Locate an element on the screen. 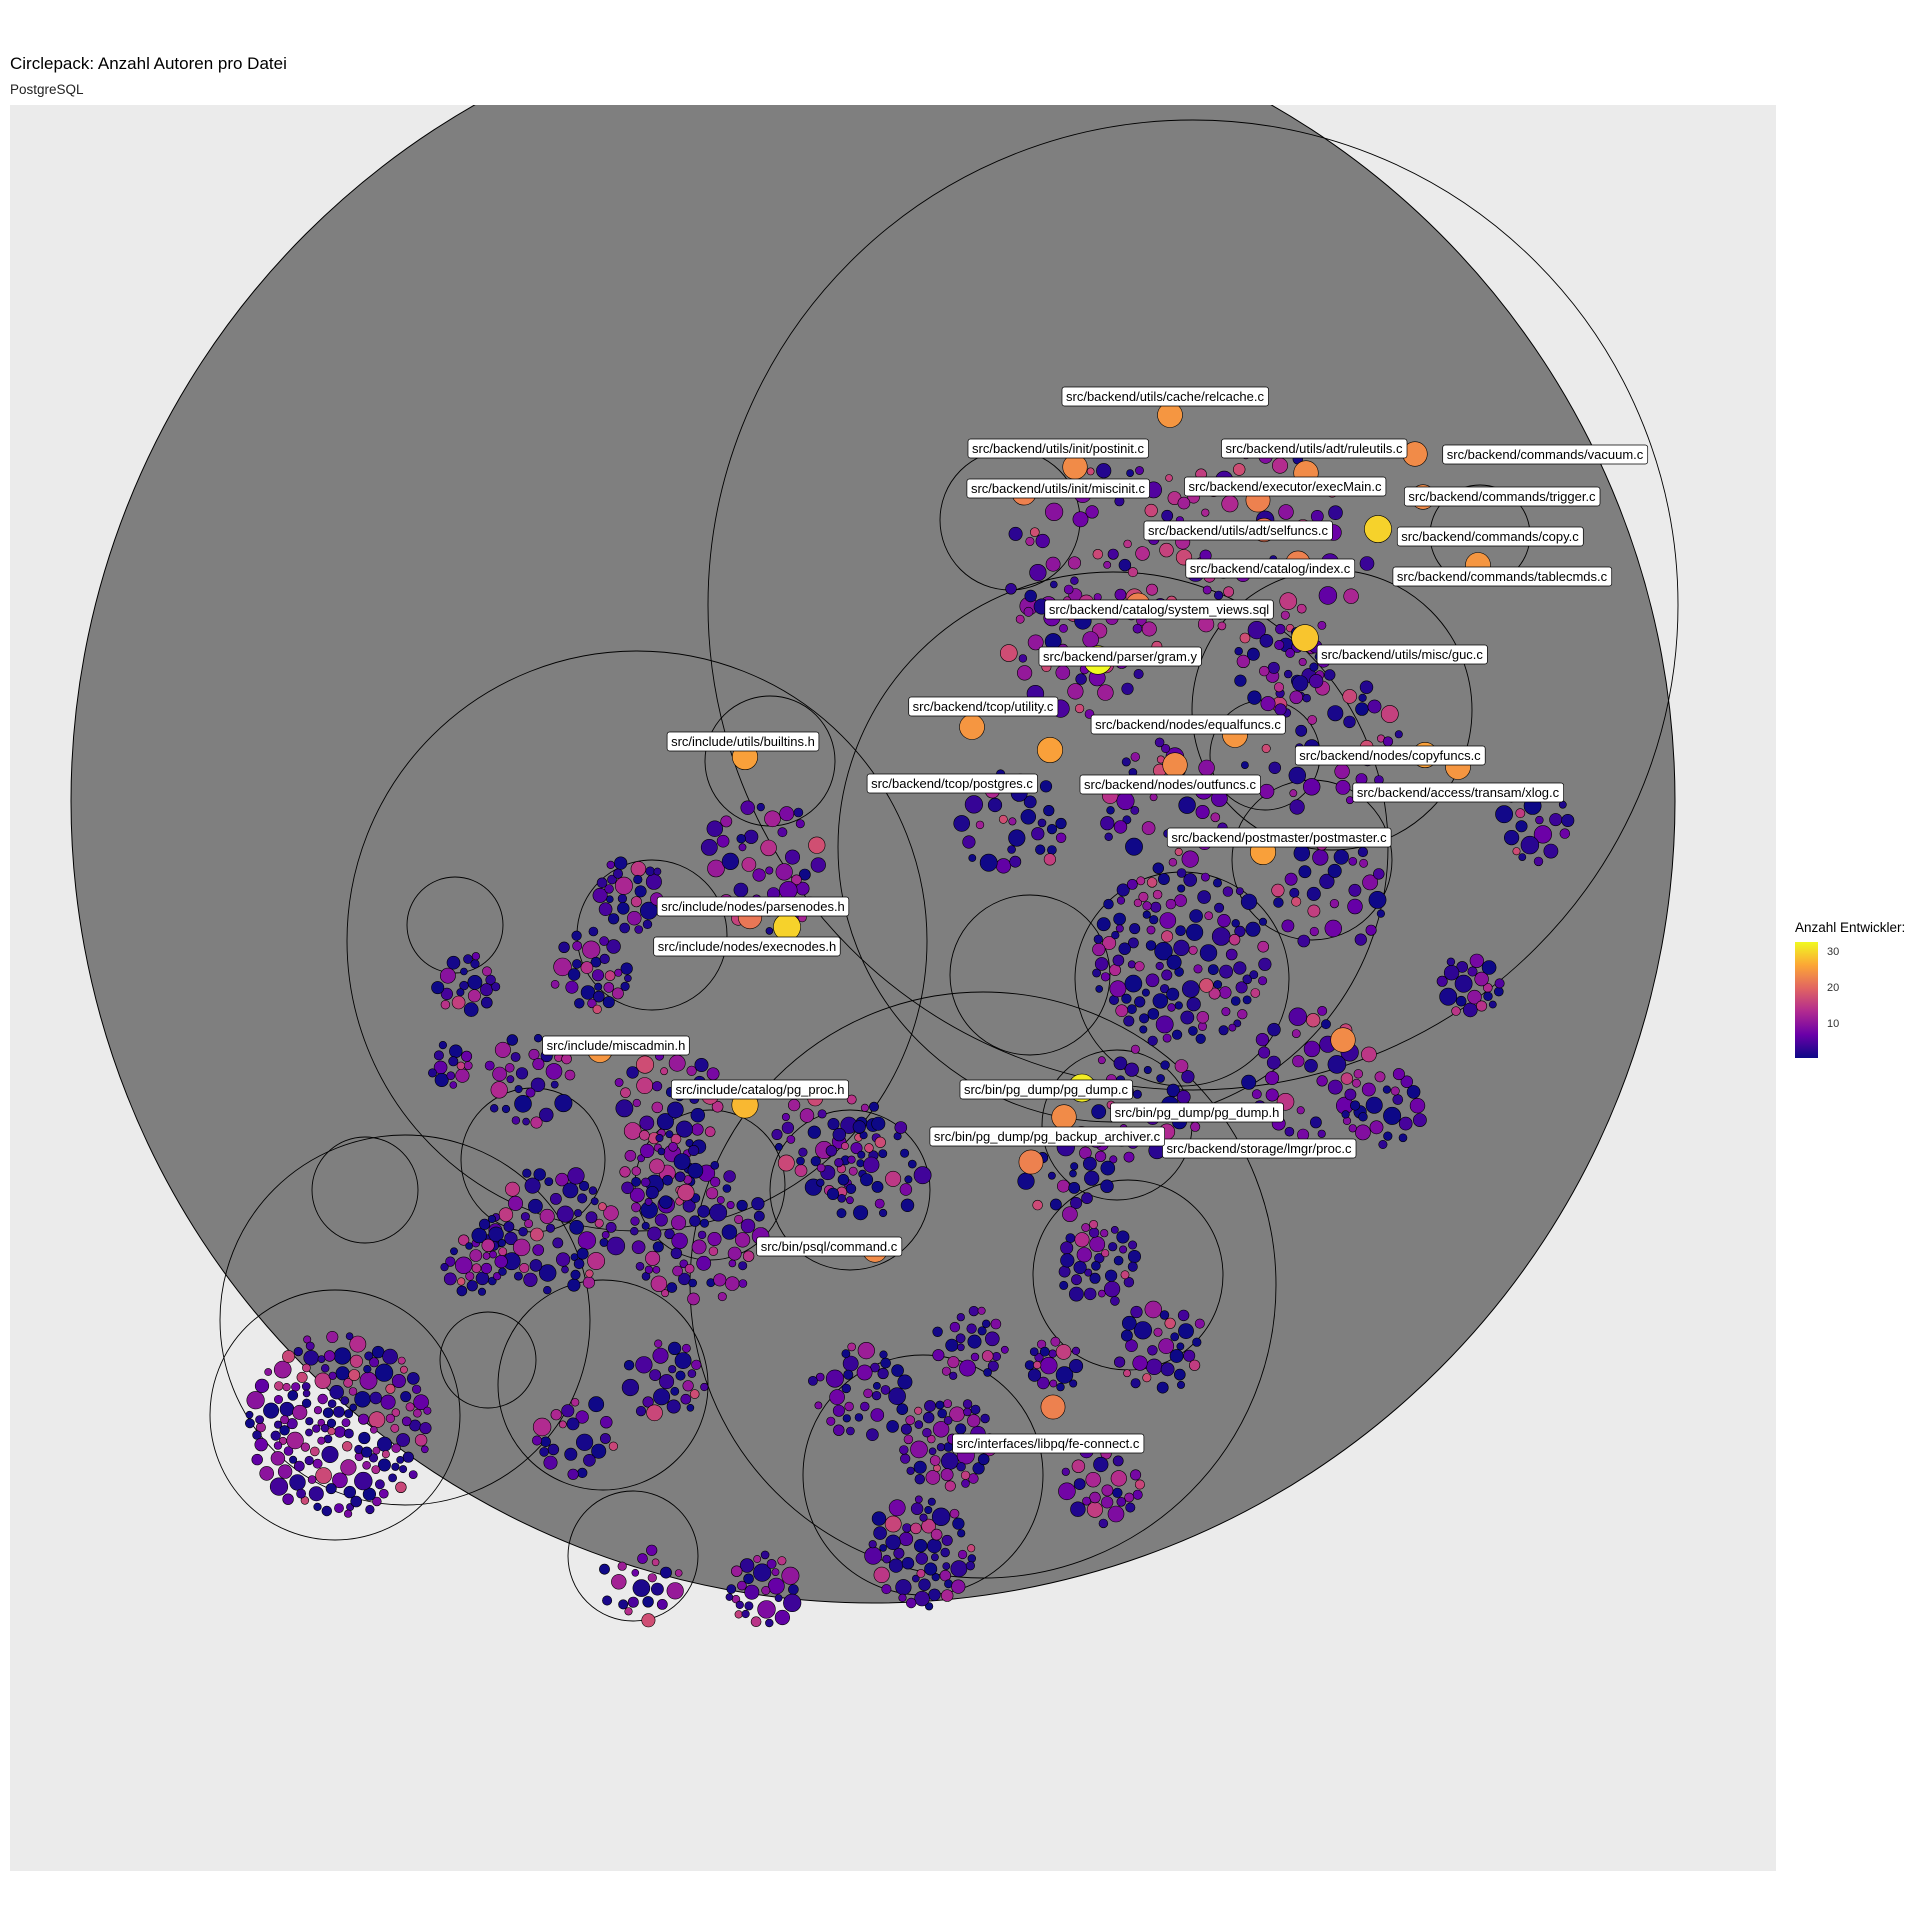 The image size is (1920, 1920). file-label: src/backend/access/transam/xlog.c is located at coordinates (1458, 792).